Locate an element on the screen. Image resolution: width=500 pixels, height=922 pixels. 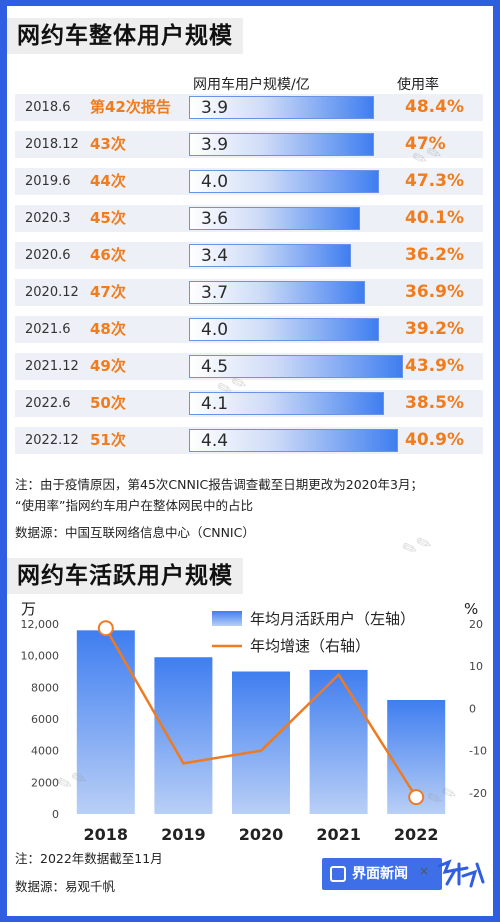
row-survey: 51次 is located at coordinates (108, 440).